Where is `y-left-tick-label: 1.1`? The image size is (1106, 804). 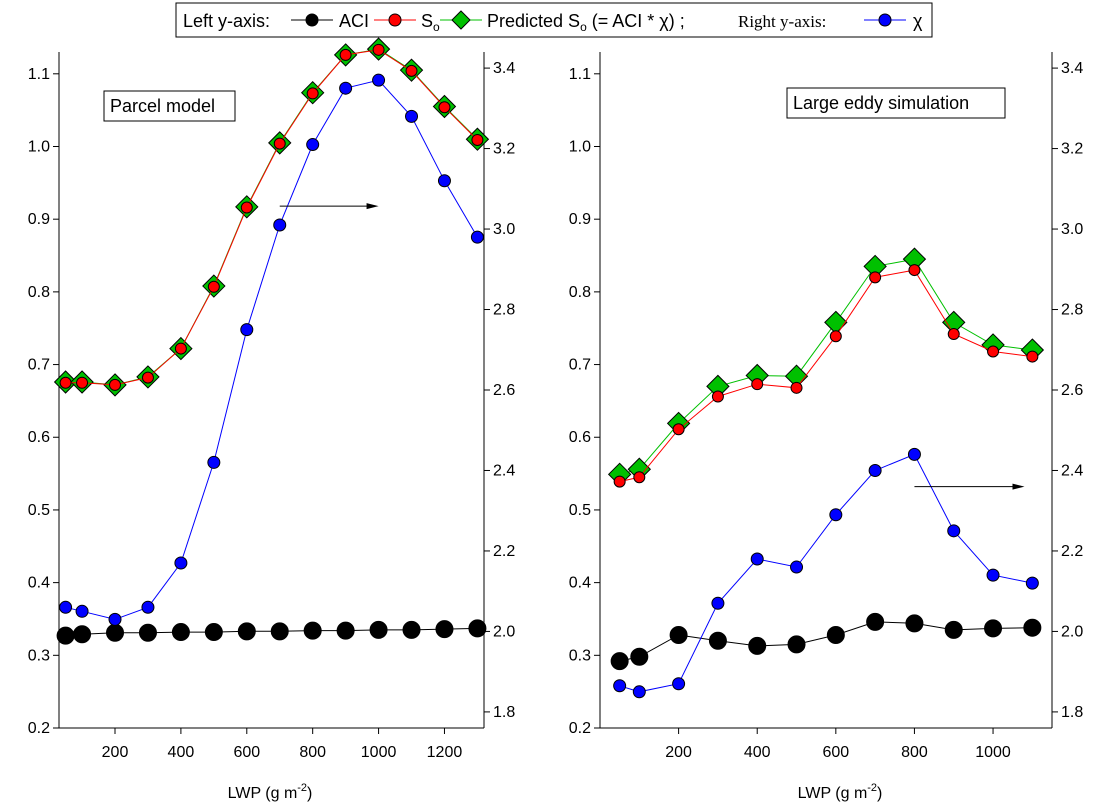 y-left-tick-label: 1.1 is located at coordinates (39, 74).